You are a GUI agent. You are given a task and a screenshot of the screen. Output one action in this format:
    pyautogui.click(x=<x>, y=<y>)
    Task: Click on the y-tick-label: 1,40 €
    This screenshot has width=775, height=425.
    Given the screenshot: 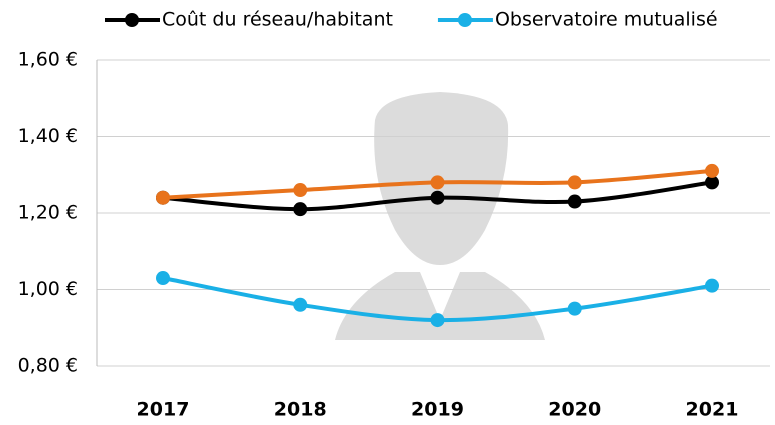 What is the action you would take?
    pyautogui.click(x=48, y=136)
    